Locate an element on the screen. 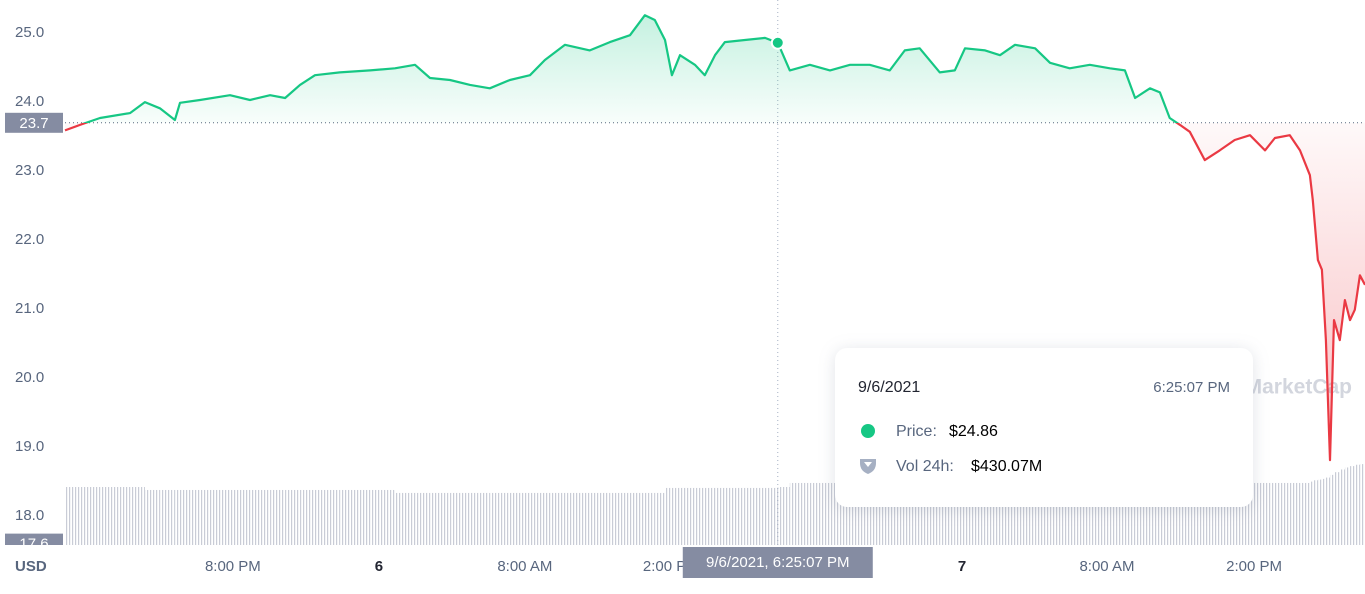 The width and height of the screenshot is (1365, 594). tooltip-box is located at coordinates (1044, 427).